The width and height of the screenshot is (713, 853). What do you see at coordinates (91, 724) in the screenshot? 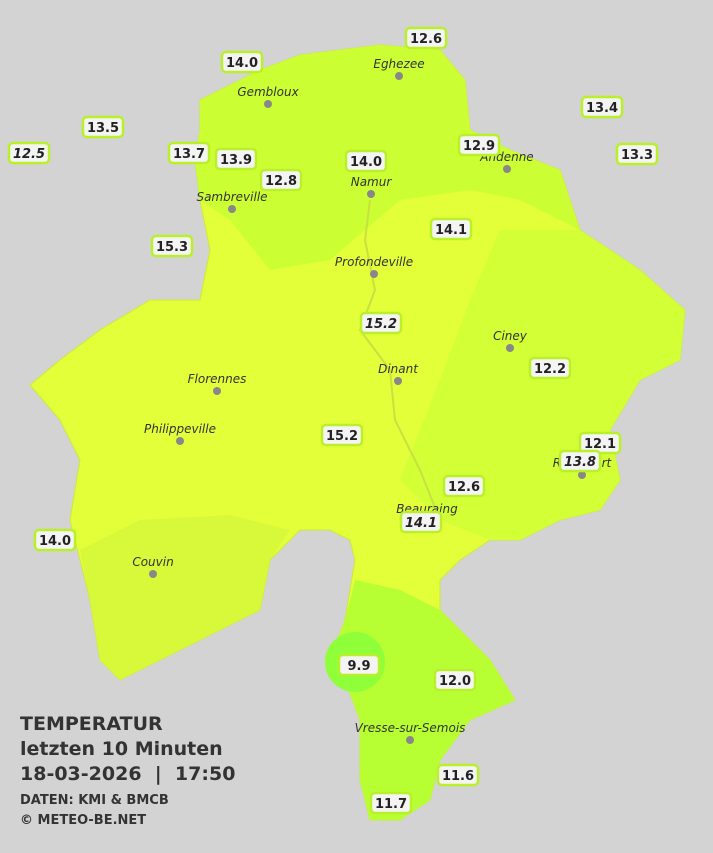
I see `footer-title: TEMPERATUR` at bounding box center [91, 724].